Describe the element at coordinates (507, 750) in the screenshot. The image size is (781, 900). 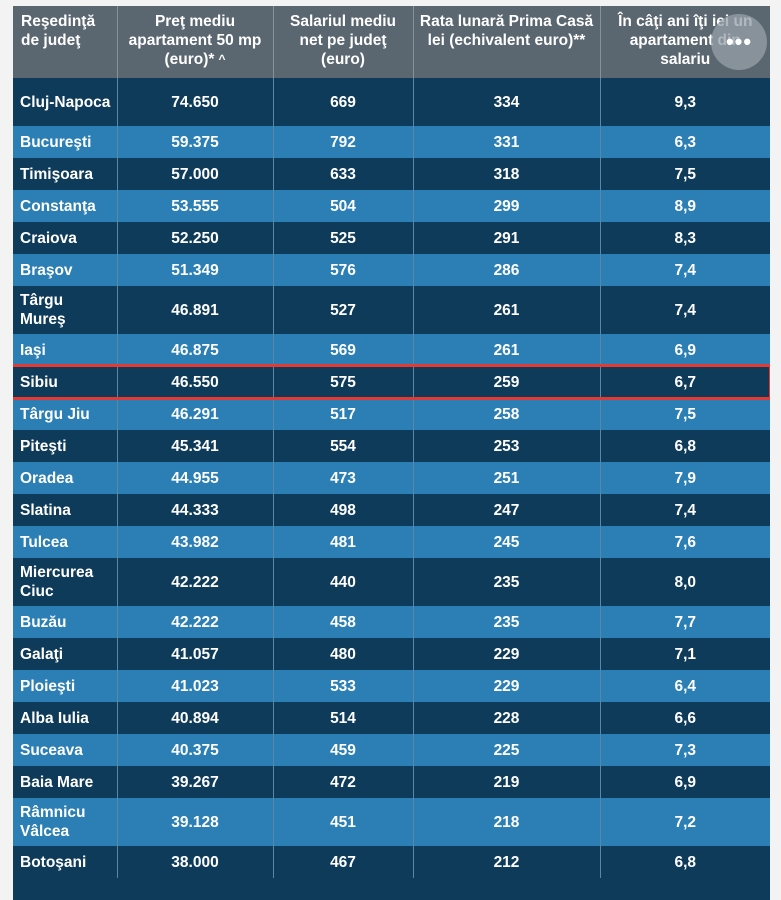
I see `cell-rate: 225` at that location.